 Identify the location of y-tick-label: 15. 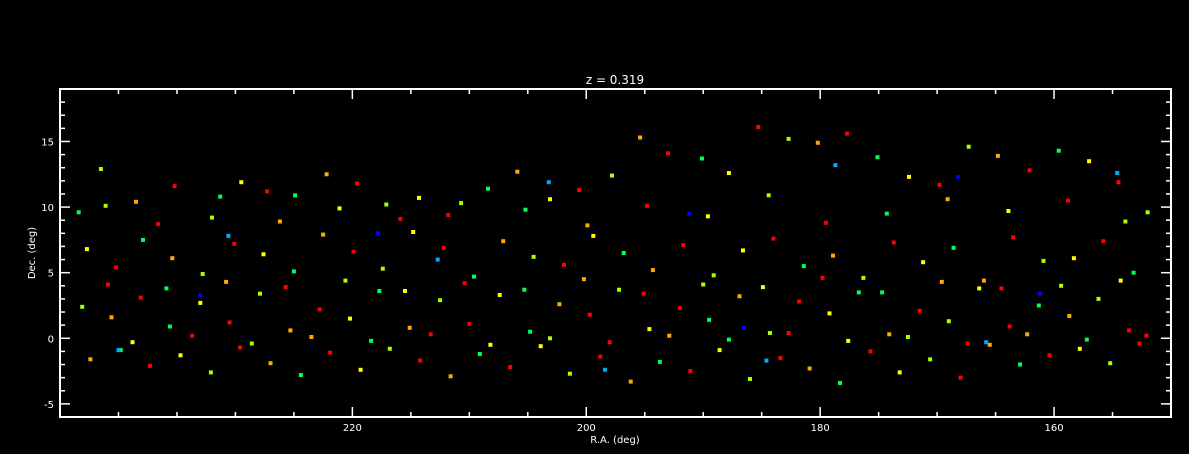
(47, 142).